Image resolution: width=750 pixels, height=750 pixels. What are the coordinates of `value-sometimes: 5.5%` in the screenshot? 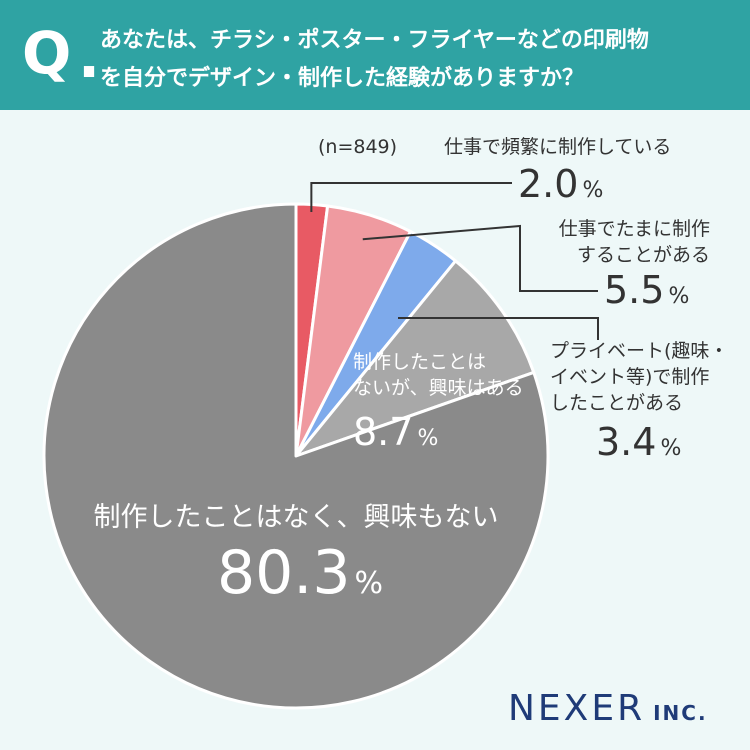 It's located at (646, 290).